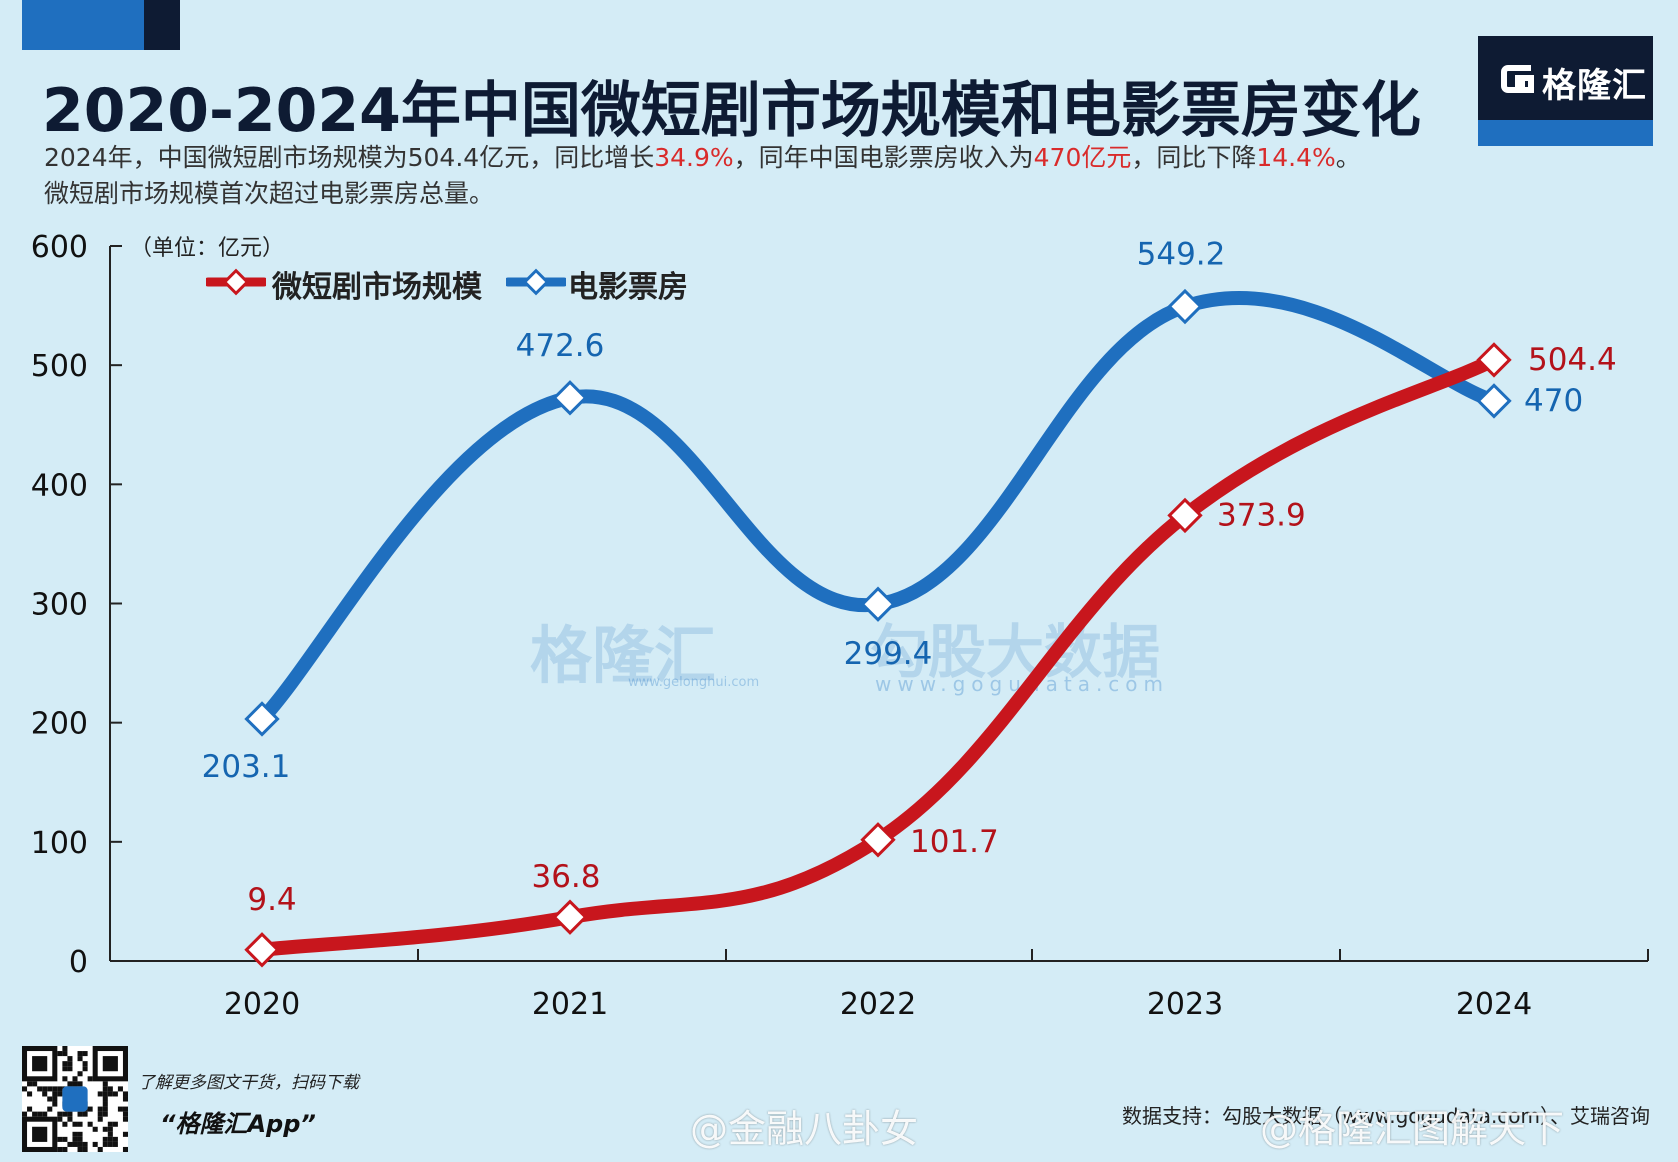  I want to click on data-label-micro-drama: 36.8, so click(565, 877).